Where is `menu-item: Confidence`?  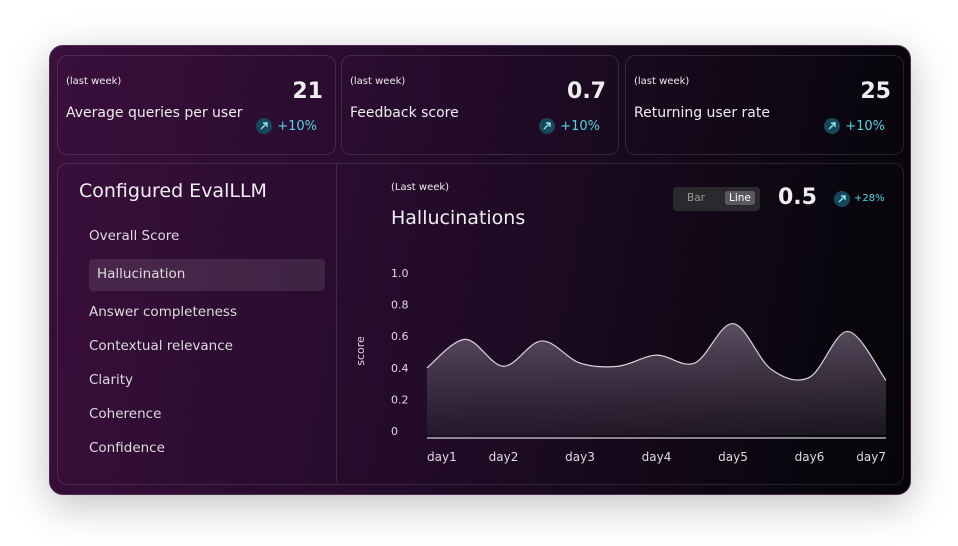
menu-item: Confidence is located at coordinates (127, 448).